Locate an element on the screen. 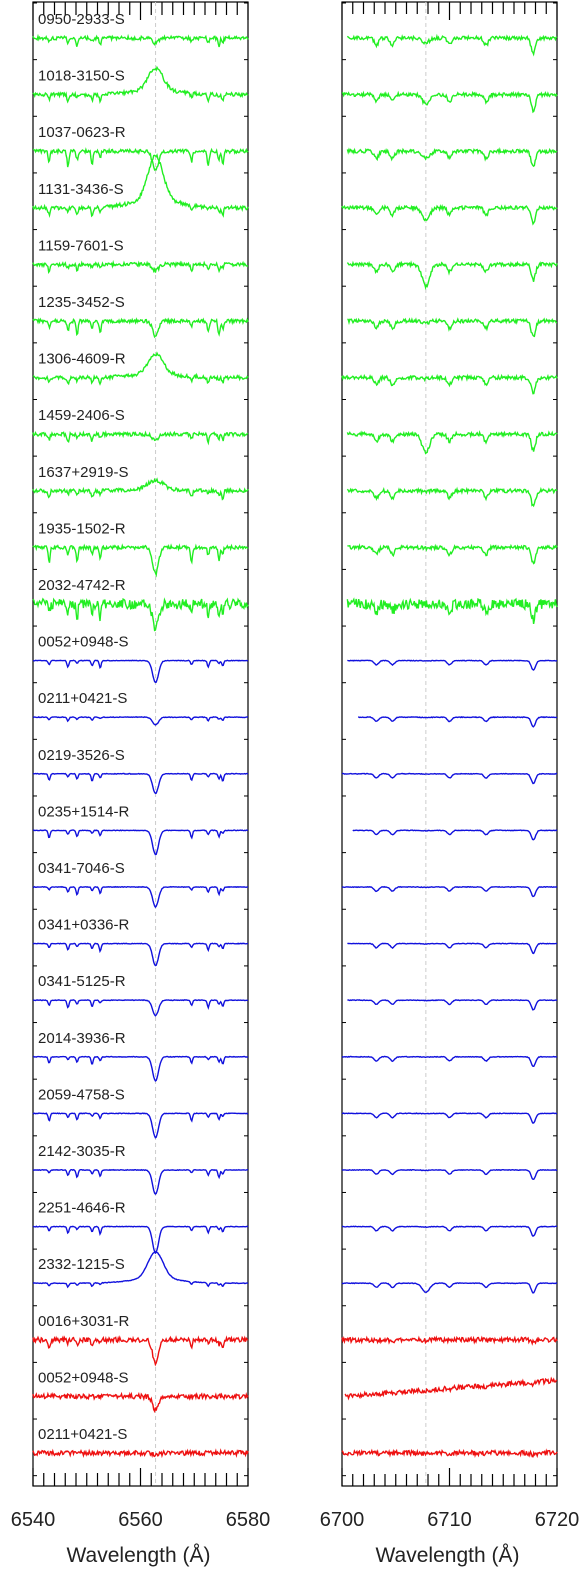 Image resolution: width=588 pixels, height=1576 pixels. x-tick-label: 6540 is located at coordinates (33, 1520).